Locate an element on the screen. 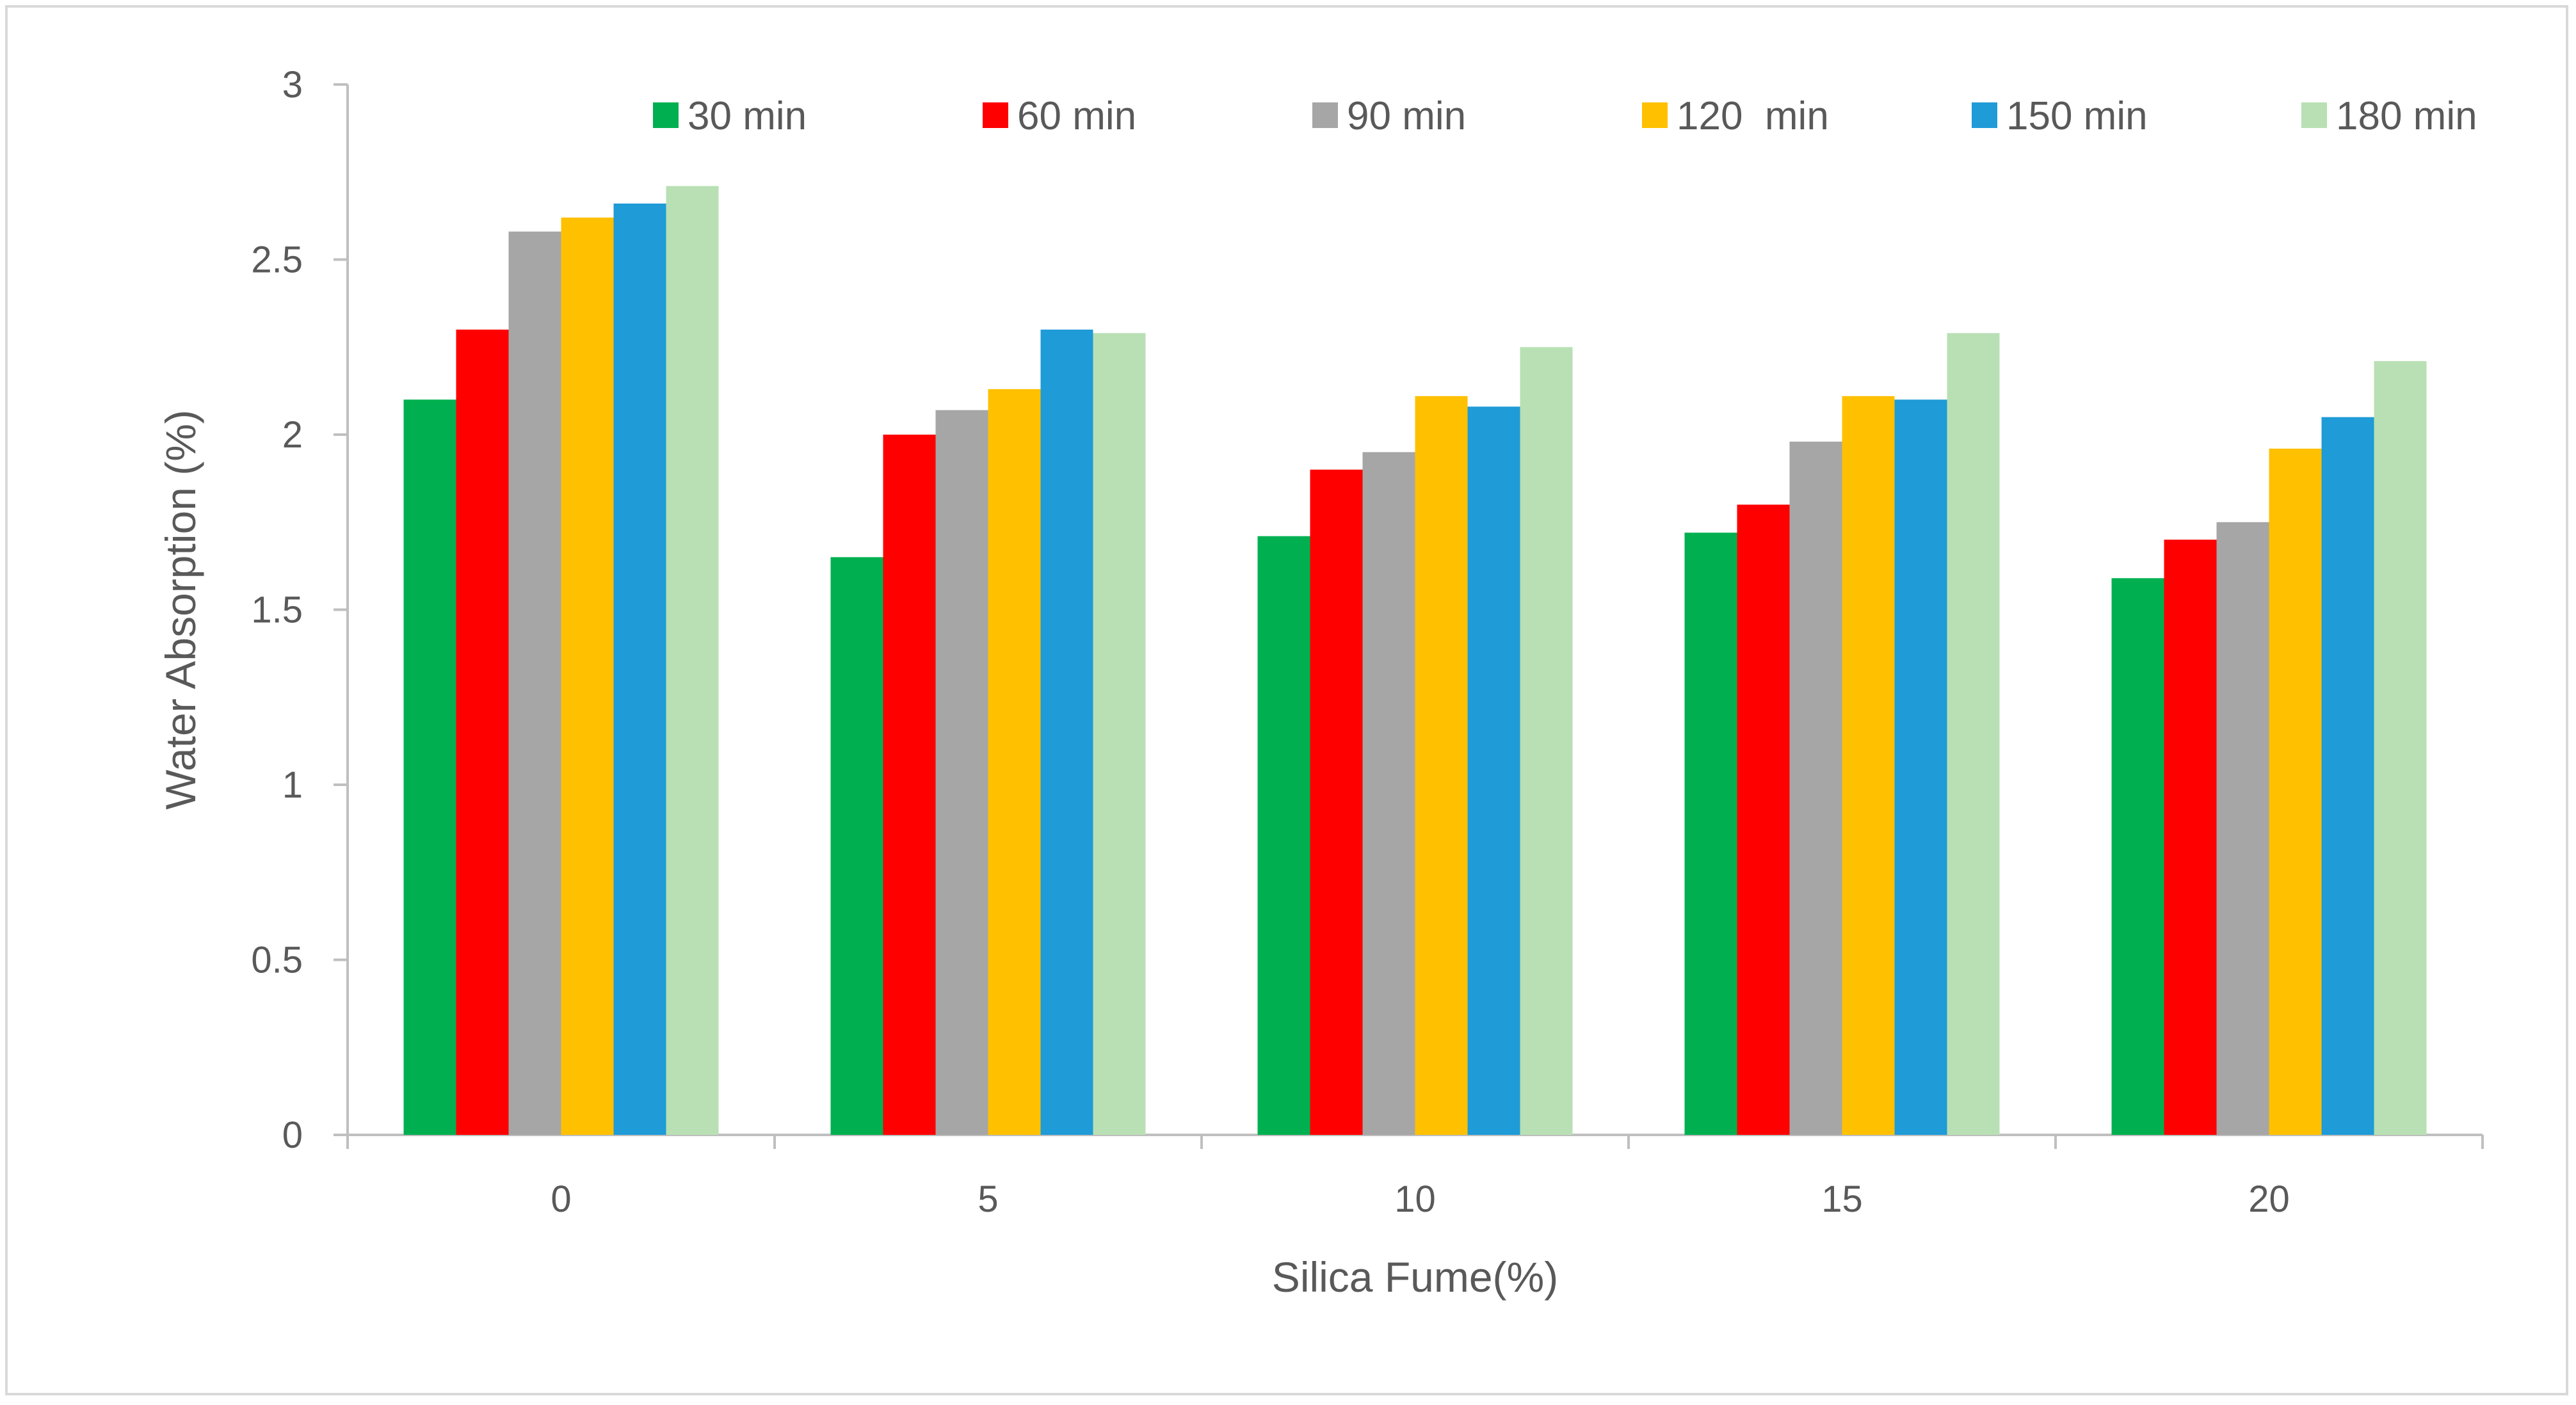 Image resolution: width=2576 pixels, height=1405 pixels. y-axis-title: Water Absorption (%) is located at coordinates (180, 610).